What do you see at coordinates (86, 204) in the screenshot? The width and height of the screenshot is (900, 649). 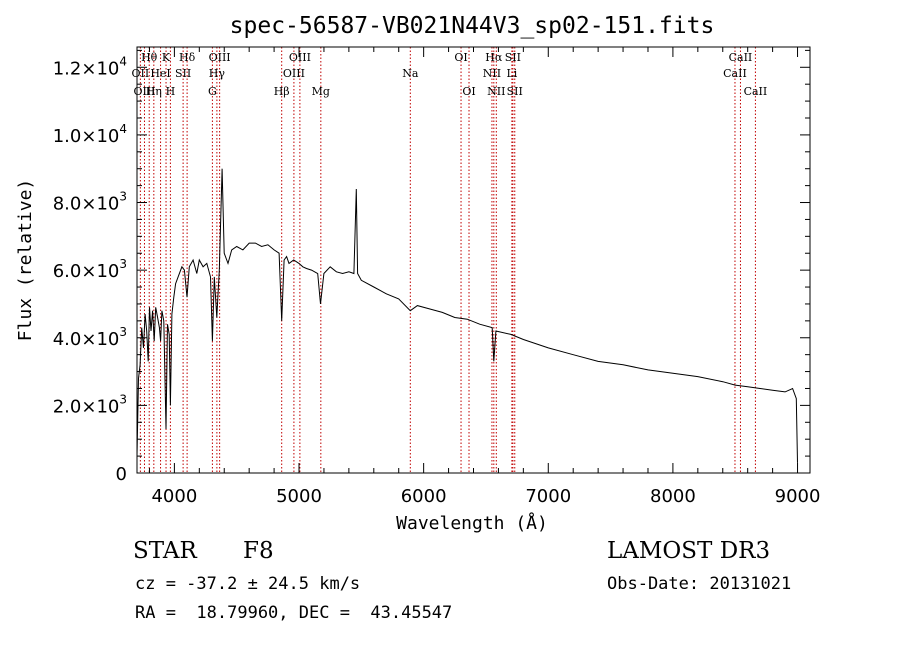 I see `y-tick-mantissa: 8.0×10` at bounding box center [86, 204].